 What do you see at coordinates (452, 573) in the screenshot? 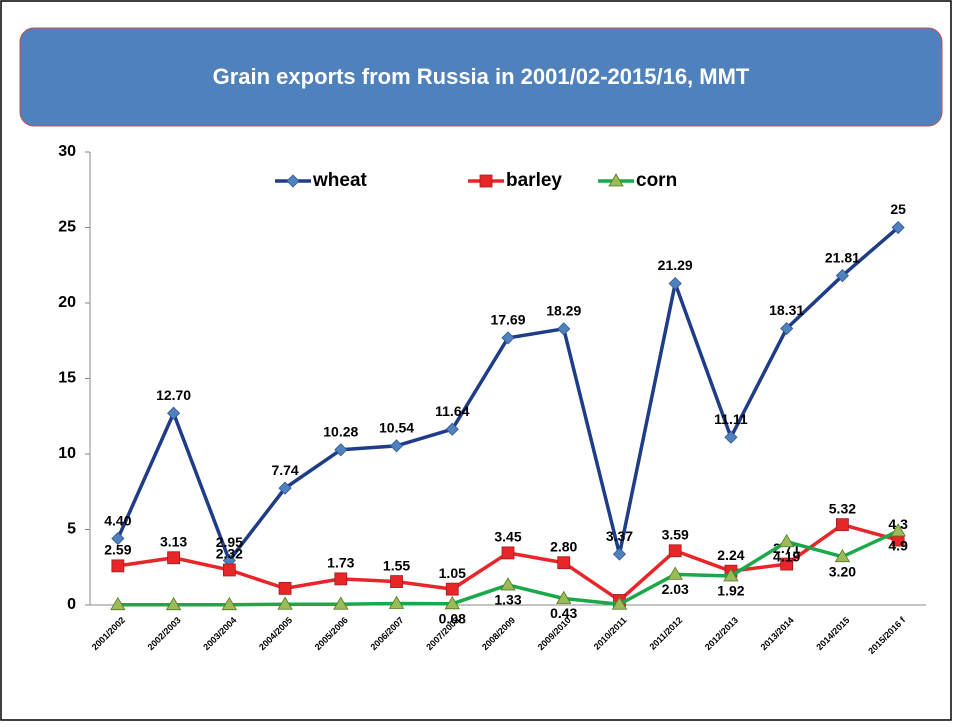
I see `data-label: 1.05` at bounding box center [452, 573].